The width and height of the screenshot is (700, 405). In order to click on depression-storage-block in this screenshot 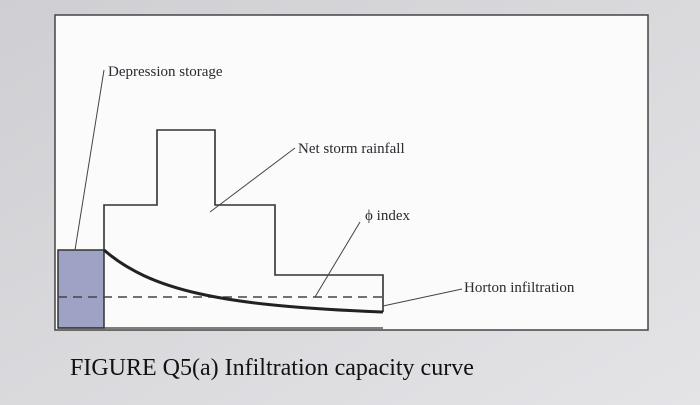, I will do `click(81, 289)`.